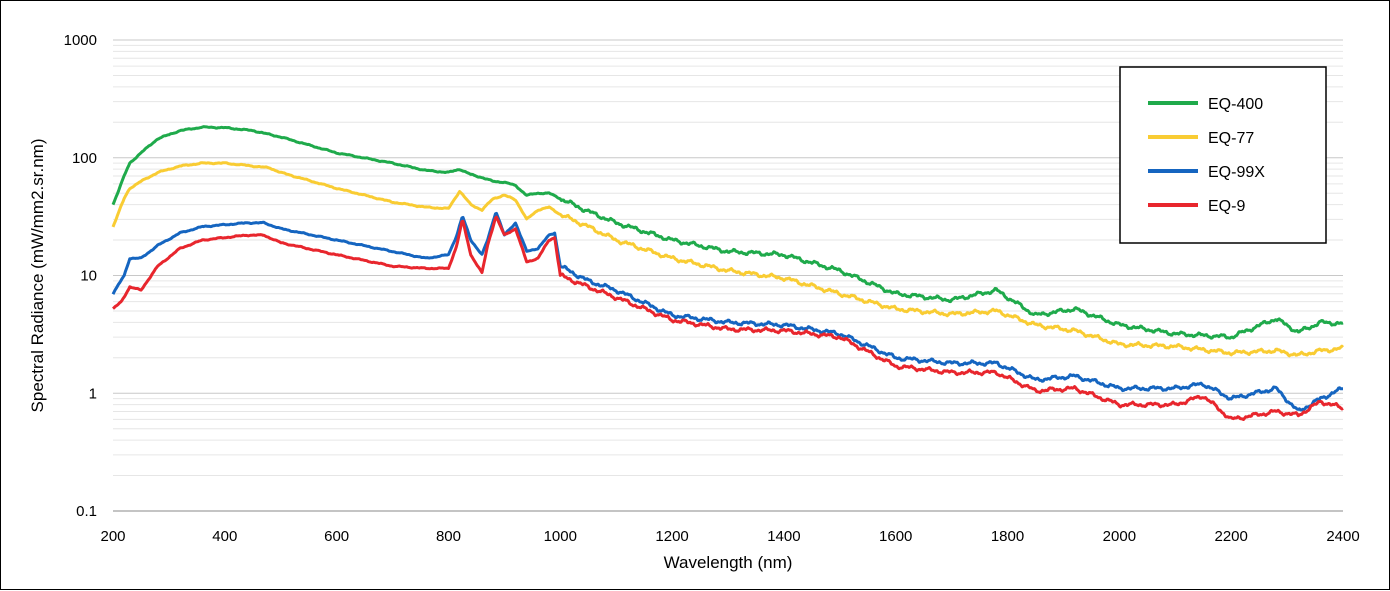 This screenshot has width=1390, height=591. Describe the element at coordinates (728, 562) in the screenshot. I see `x-axis-title: Wavelength (nm)` at that location.